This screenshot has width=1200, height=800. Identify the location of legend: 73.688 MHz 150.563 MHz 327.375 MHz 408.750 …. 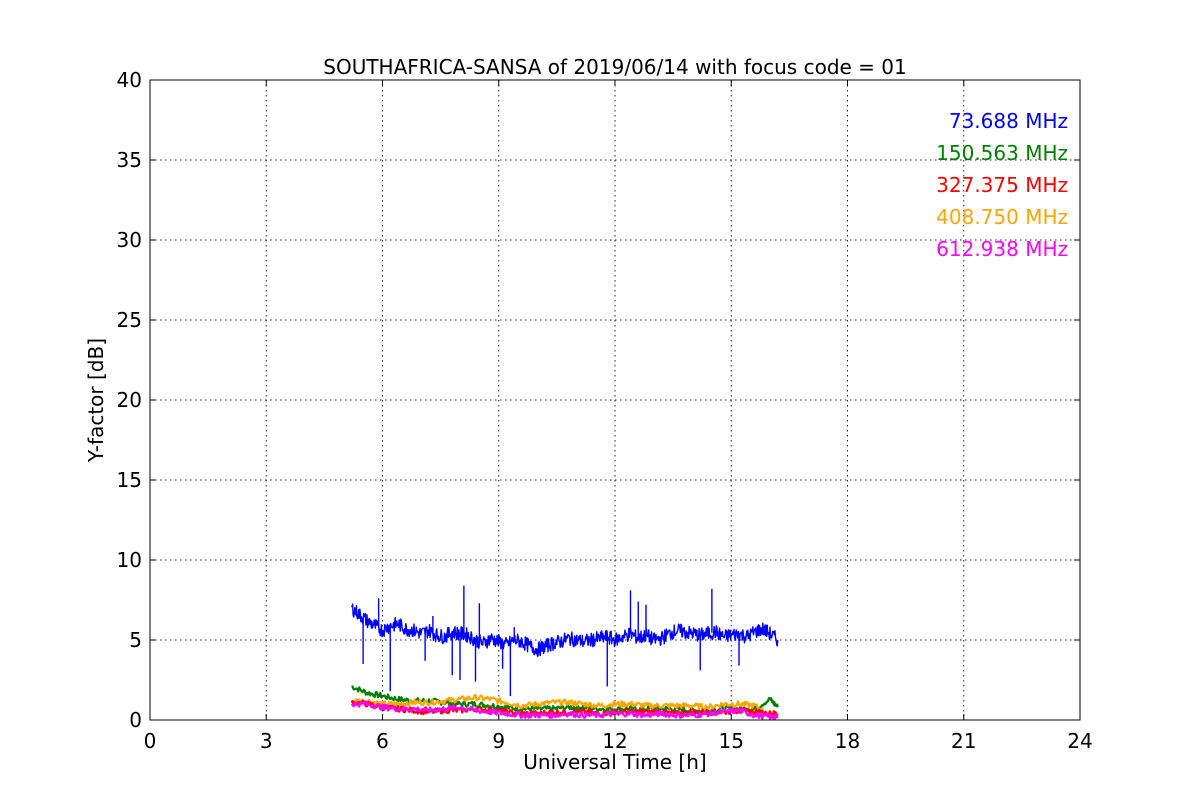
(1002, 185).